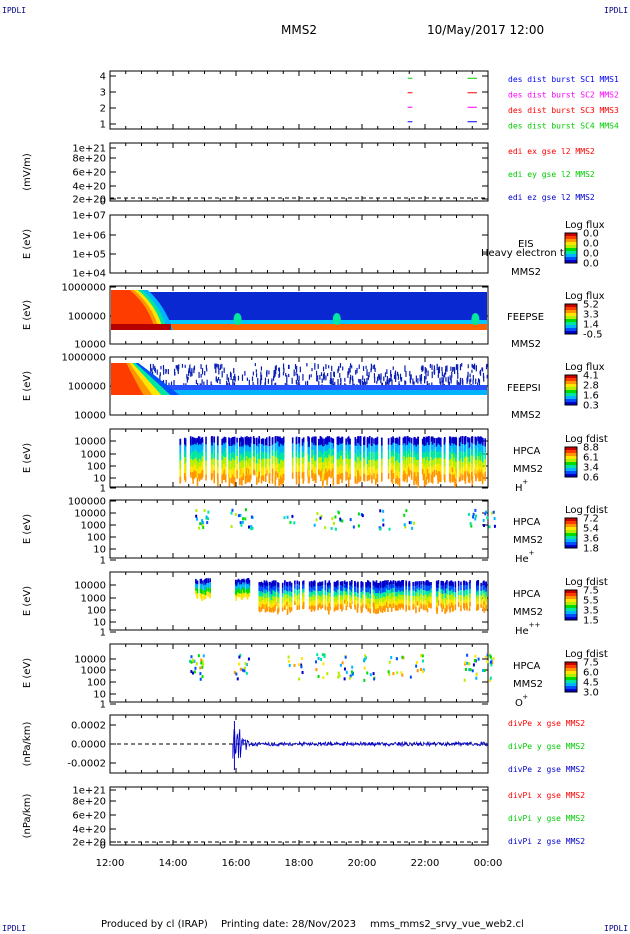 The image size is (630, 934). What do you see at coordinates (591, 448) in the screenshot?
I see `colorbar-tick-label: 8.8` at bounding box center [591, 448].